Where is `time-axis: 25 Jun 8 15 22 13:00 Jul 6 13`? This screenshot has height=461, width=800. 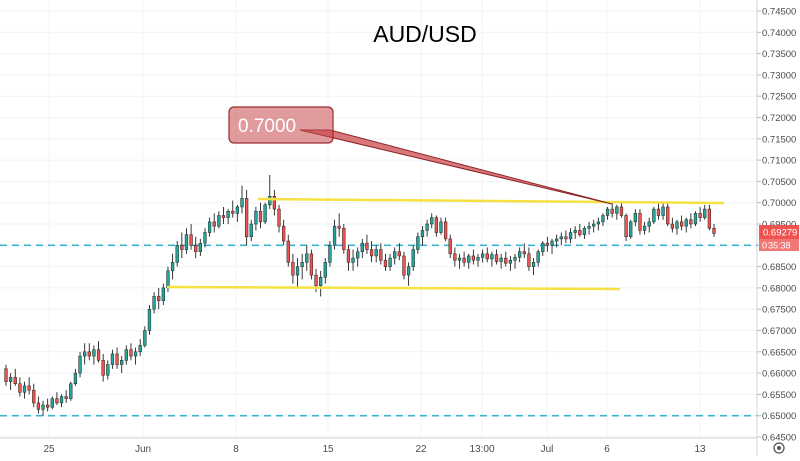 time-axis: 25 Jun 8 15 22 13:00 Jul 6 13 is located at coordinates (374, 449).